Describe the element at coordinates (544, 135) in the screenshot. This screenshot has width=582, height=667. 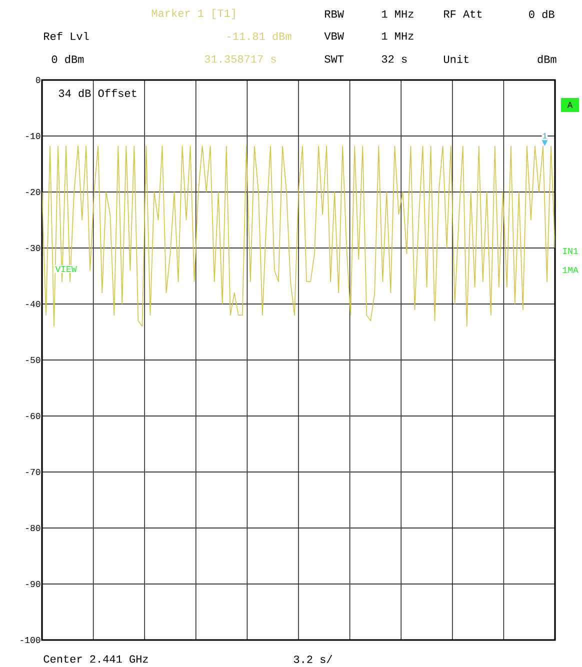
I see `annotation: 1` at that location.